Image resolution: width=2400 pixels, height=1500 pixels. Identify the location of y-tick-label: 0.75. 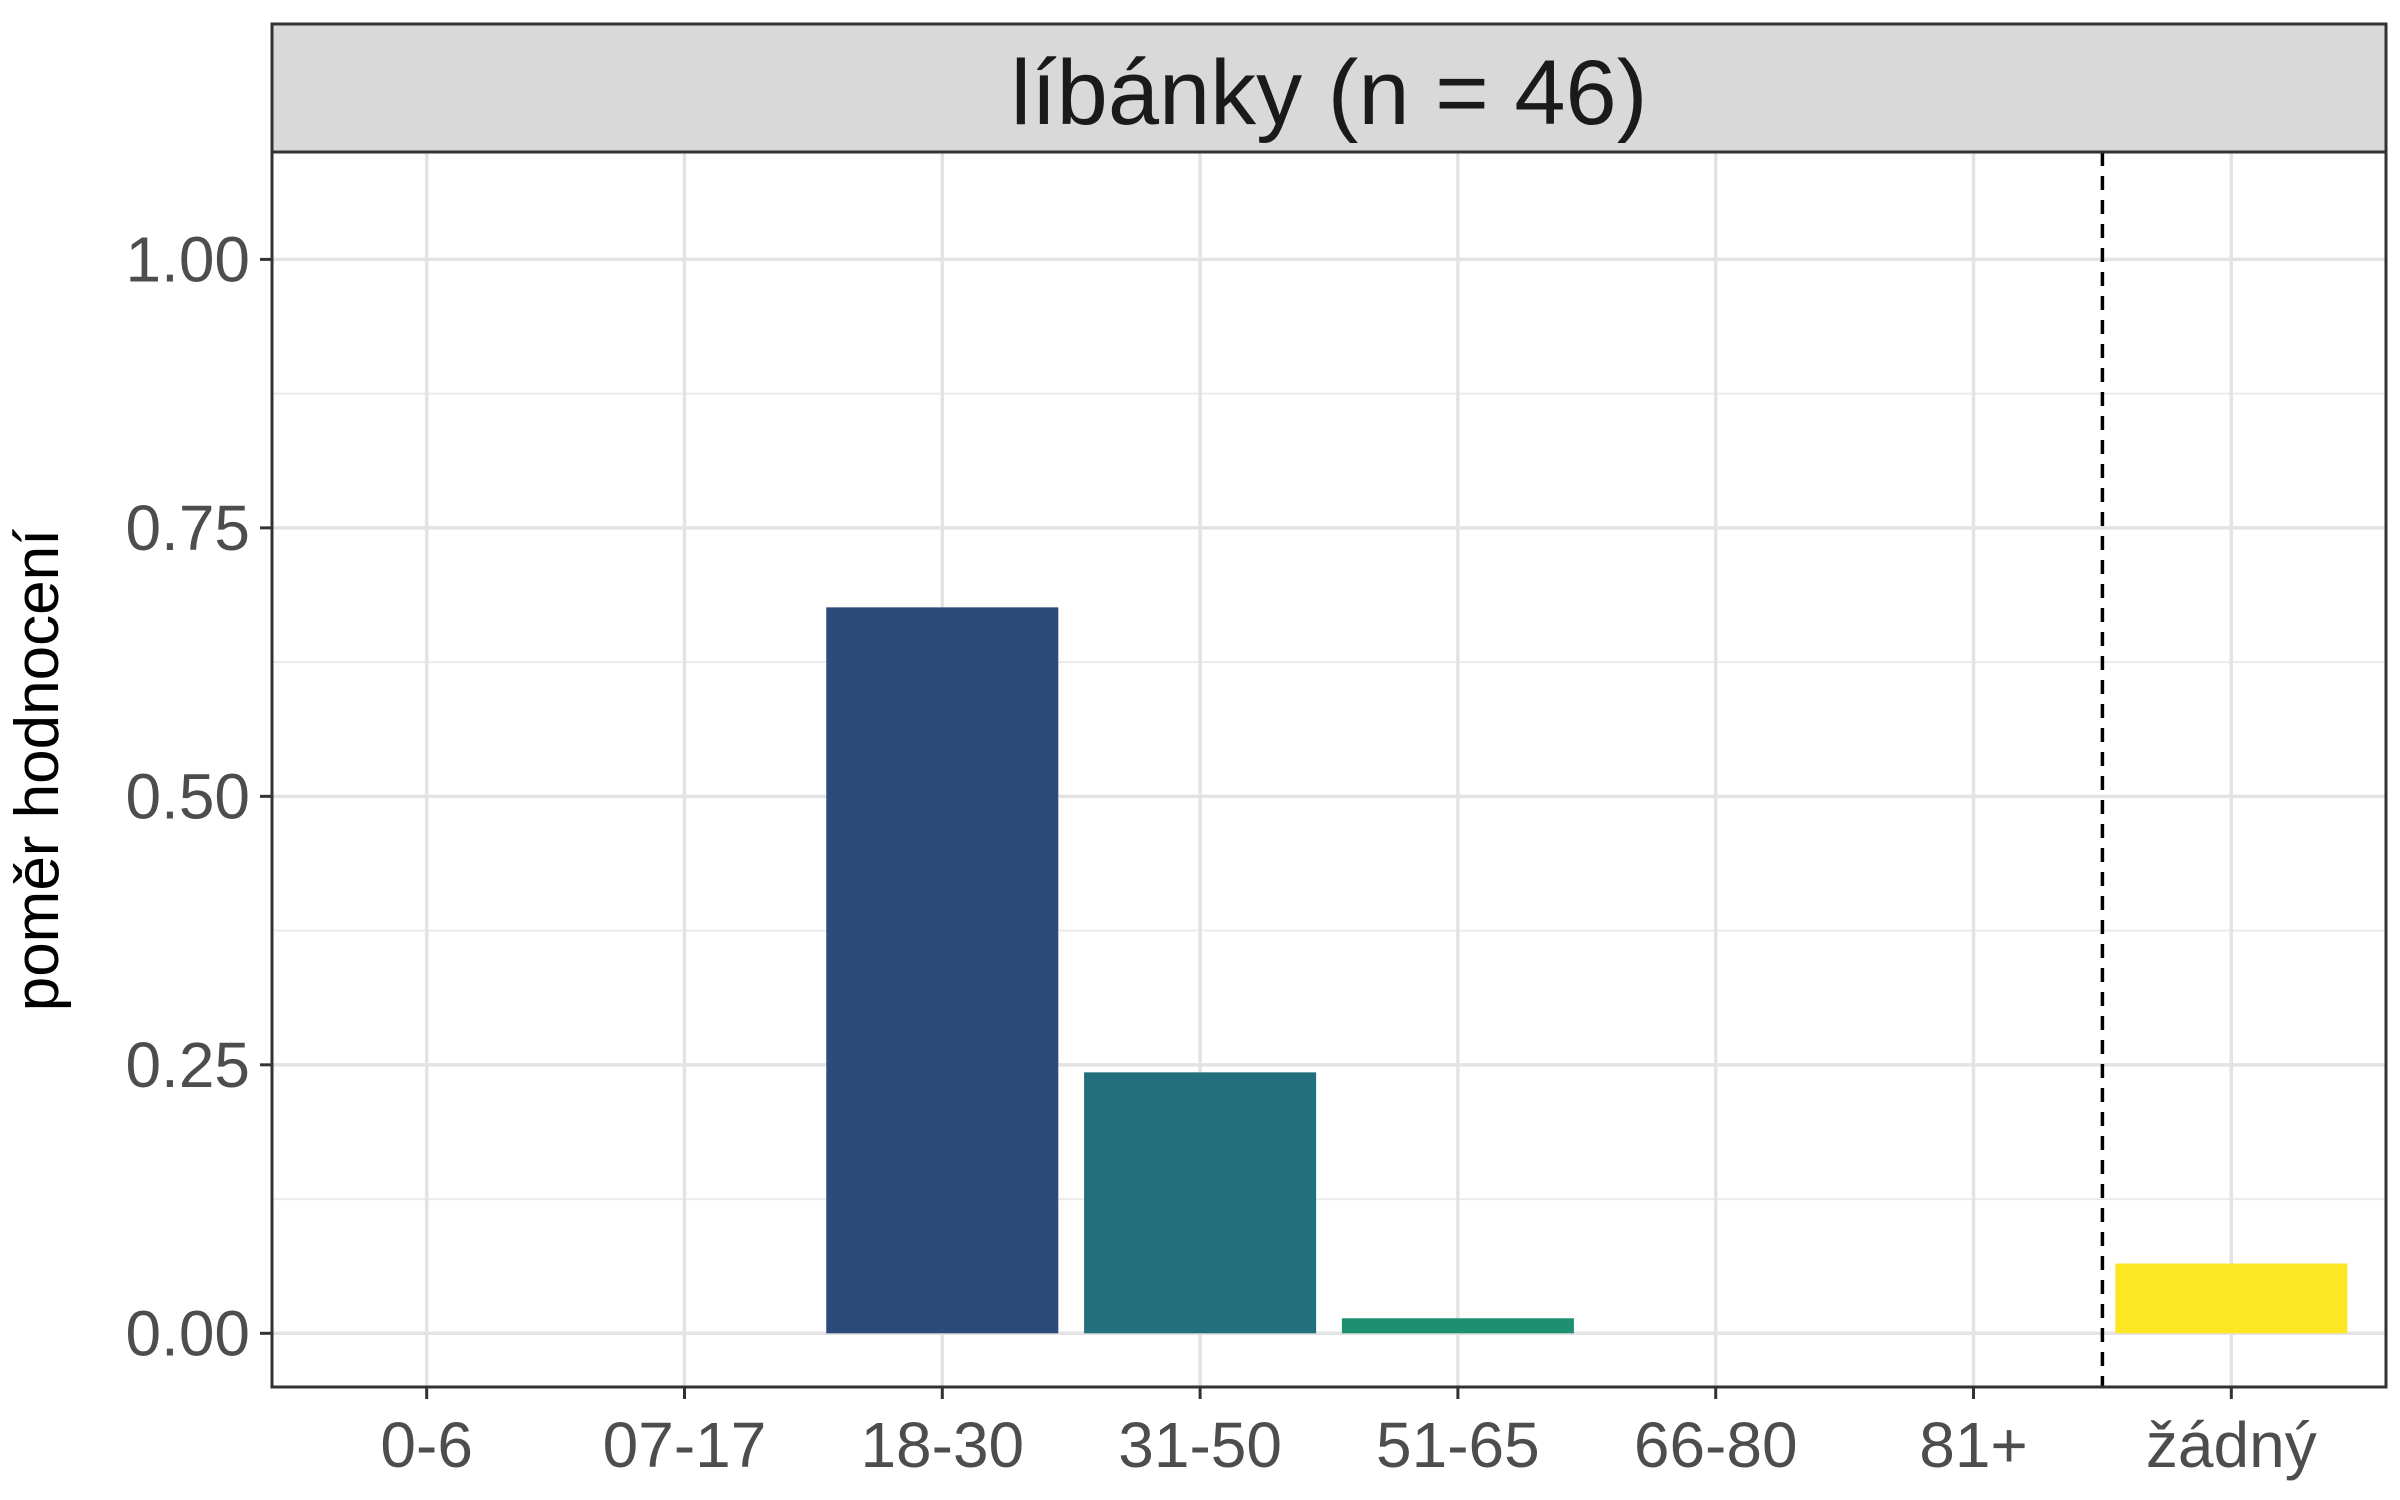
(187, 528).